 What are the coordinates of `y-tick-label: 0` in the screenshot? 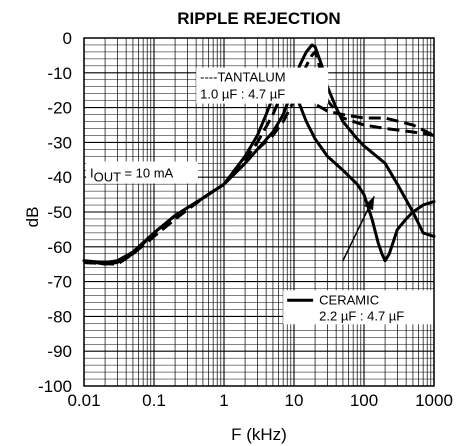 It's located at (67, 38).